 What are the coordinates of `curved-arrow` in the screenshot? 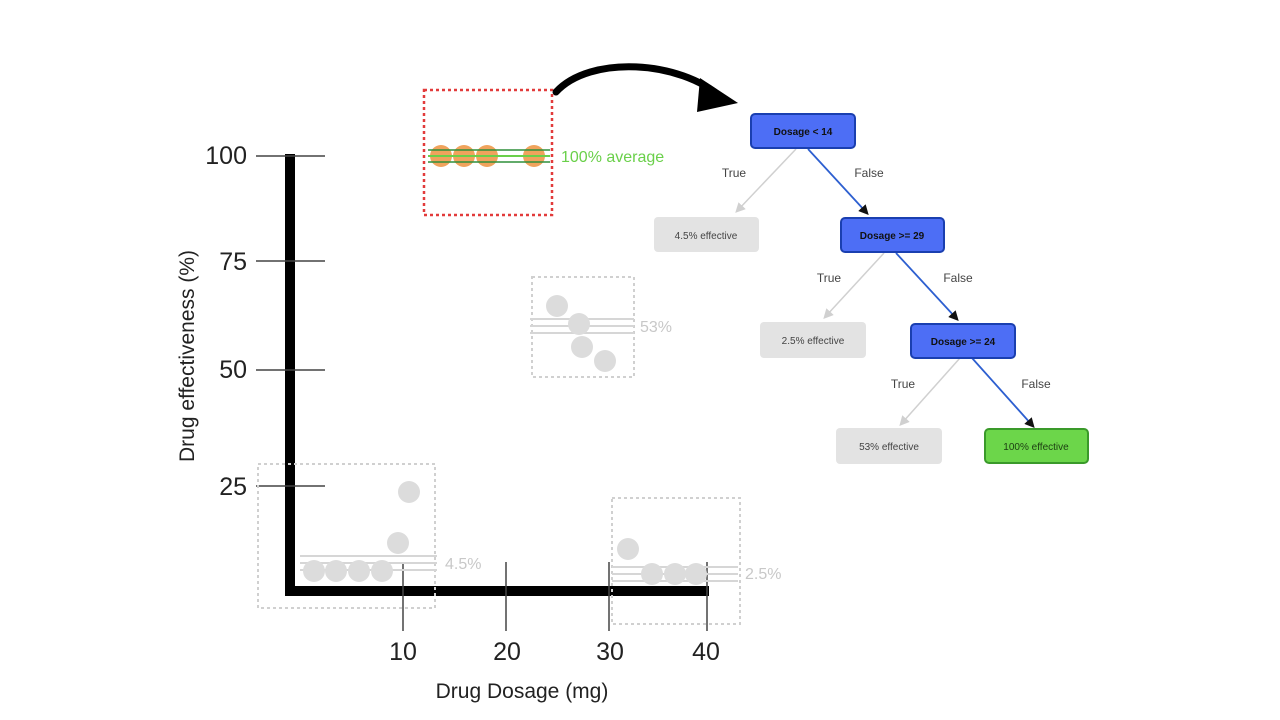 It's located at (639, 82).